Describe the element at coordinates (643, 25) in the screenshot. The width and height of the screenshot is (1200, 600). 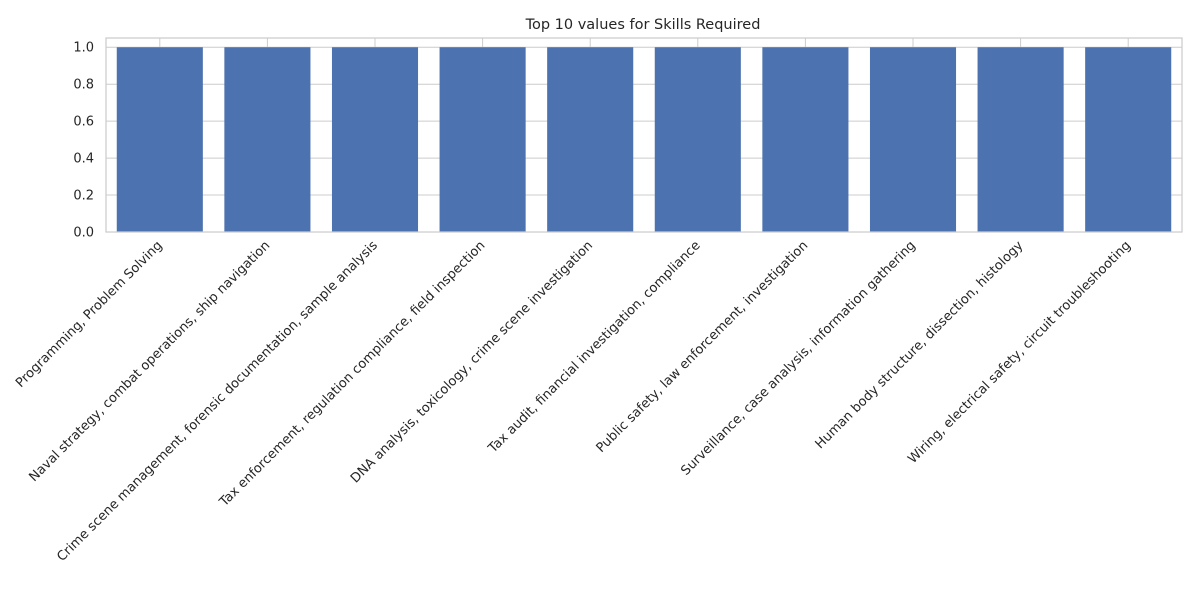
I see `chart-title: Top 10 values for Skills Required` at that location.